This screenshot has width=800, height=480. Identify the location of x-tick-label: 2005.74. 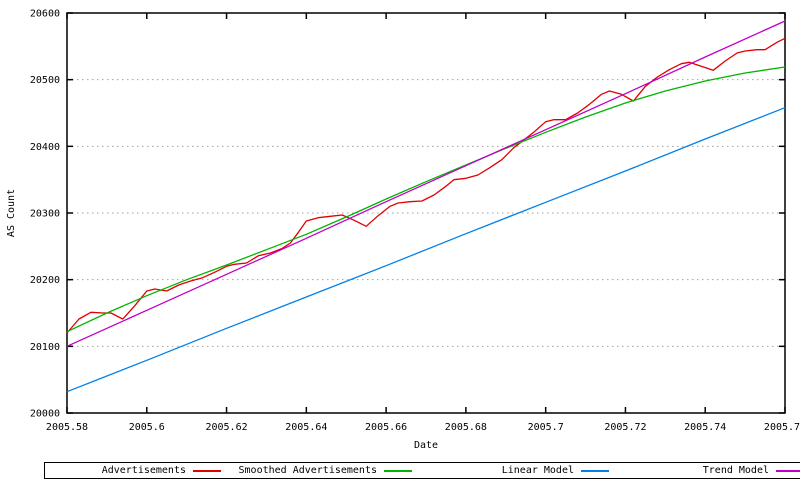
(705, 427).